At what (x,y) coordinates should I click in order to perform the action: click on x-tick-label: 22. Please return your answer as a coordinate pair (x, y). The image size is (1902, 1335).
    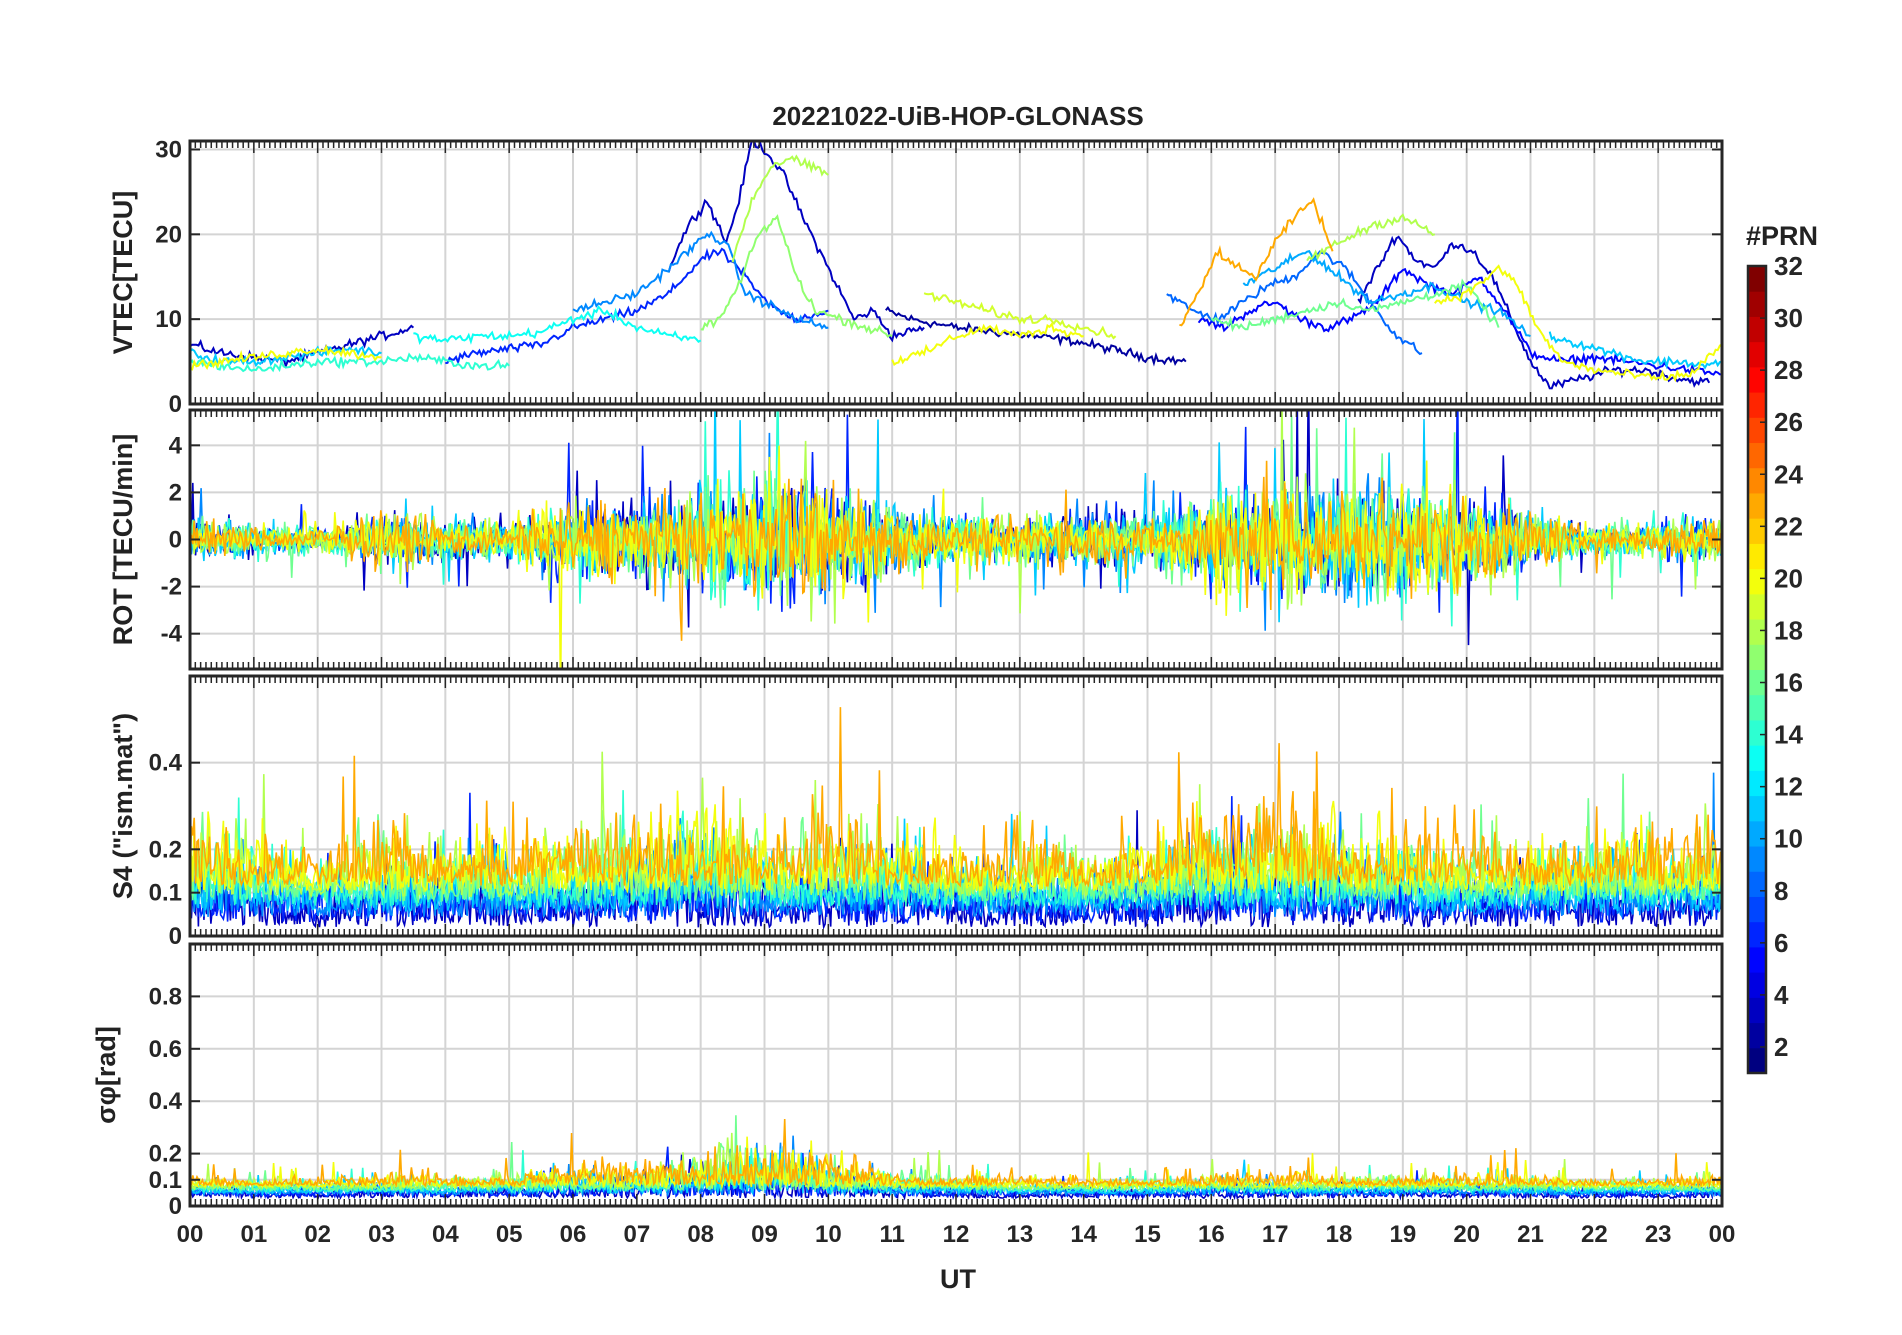
    Looking at the image, I should click on (1594, 1234).